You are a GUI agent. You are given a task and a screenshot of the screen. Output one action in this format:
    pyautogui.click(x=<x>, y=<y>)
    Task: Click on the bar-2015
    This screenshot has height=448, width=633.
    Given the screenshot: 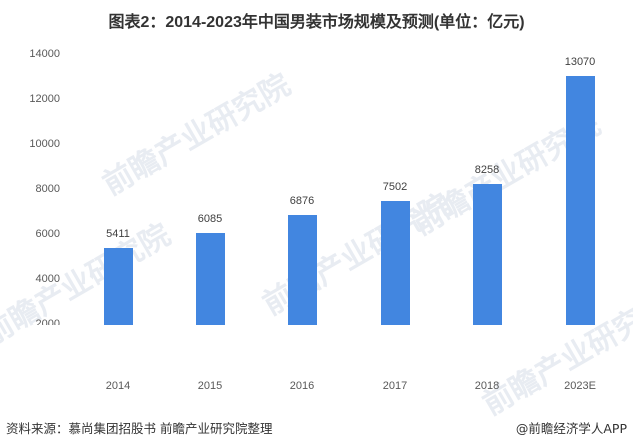 What is the action you would take?
    pyautogui.click(x=210, y=279)
    